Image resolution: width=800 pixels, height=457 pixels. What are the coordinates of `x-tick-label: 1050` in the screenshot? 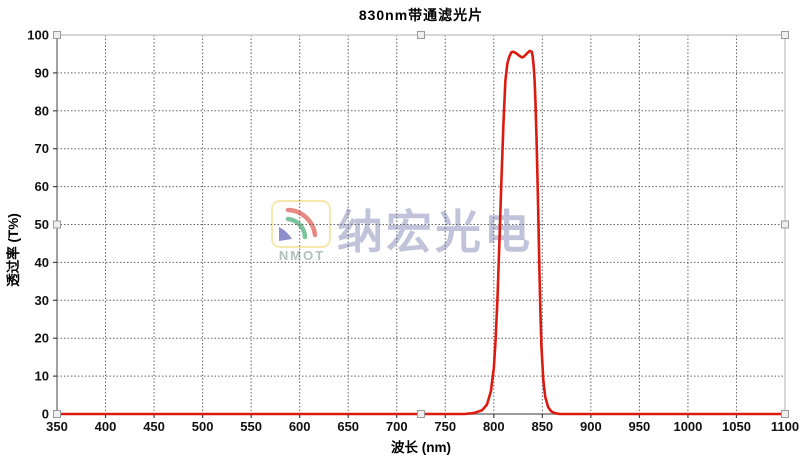 It's located at (736, 426).